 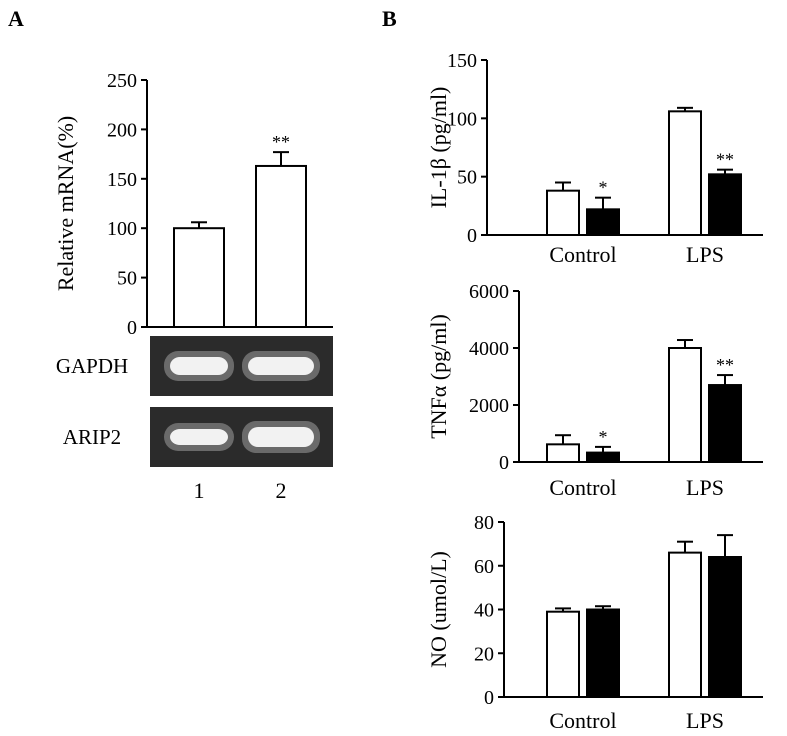 I want to click on y-tick-label: 80, so click(x=484, y=523).